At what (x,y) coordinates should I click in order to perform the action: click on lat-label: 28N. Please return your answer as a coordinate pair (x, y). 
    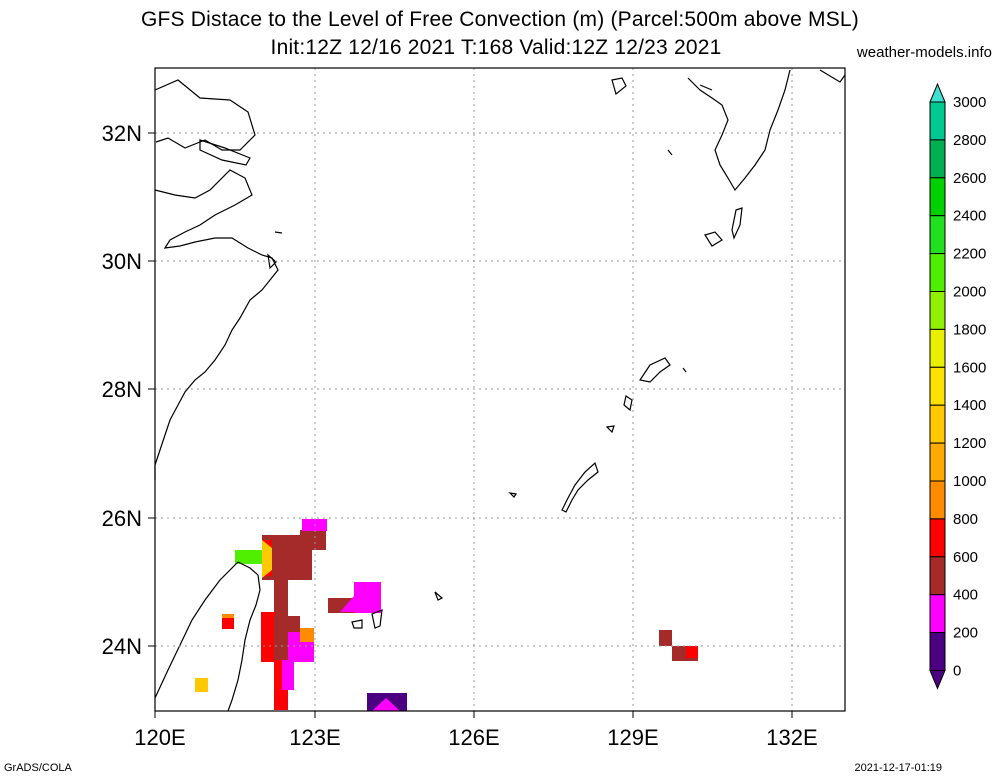
    Looking at the image, I should click on (122, 389).